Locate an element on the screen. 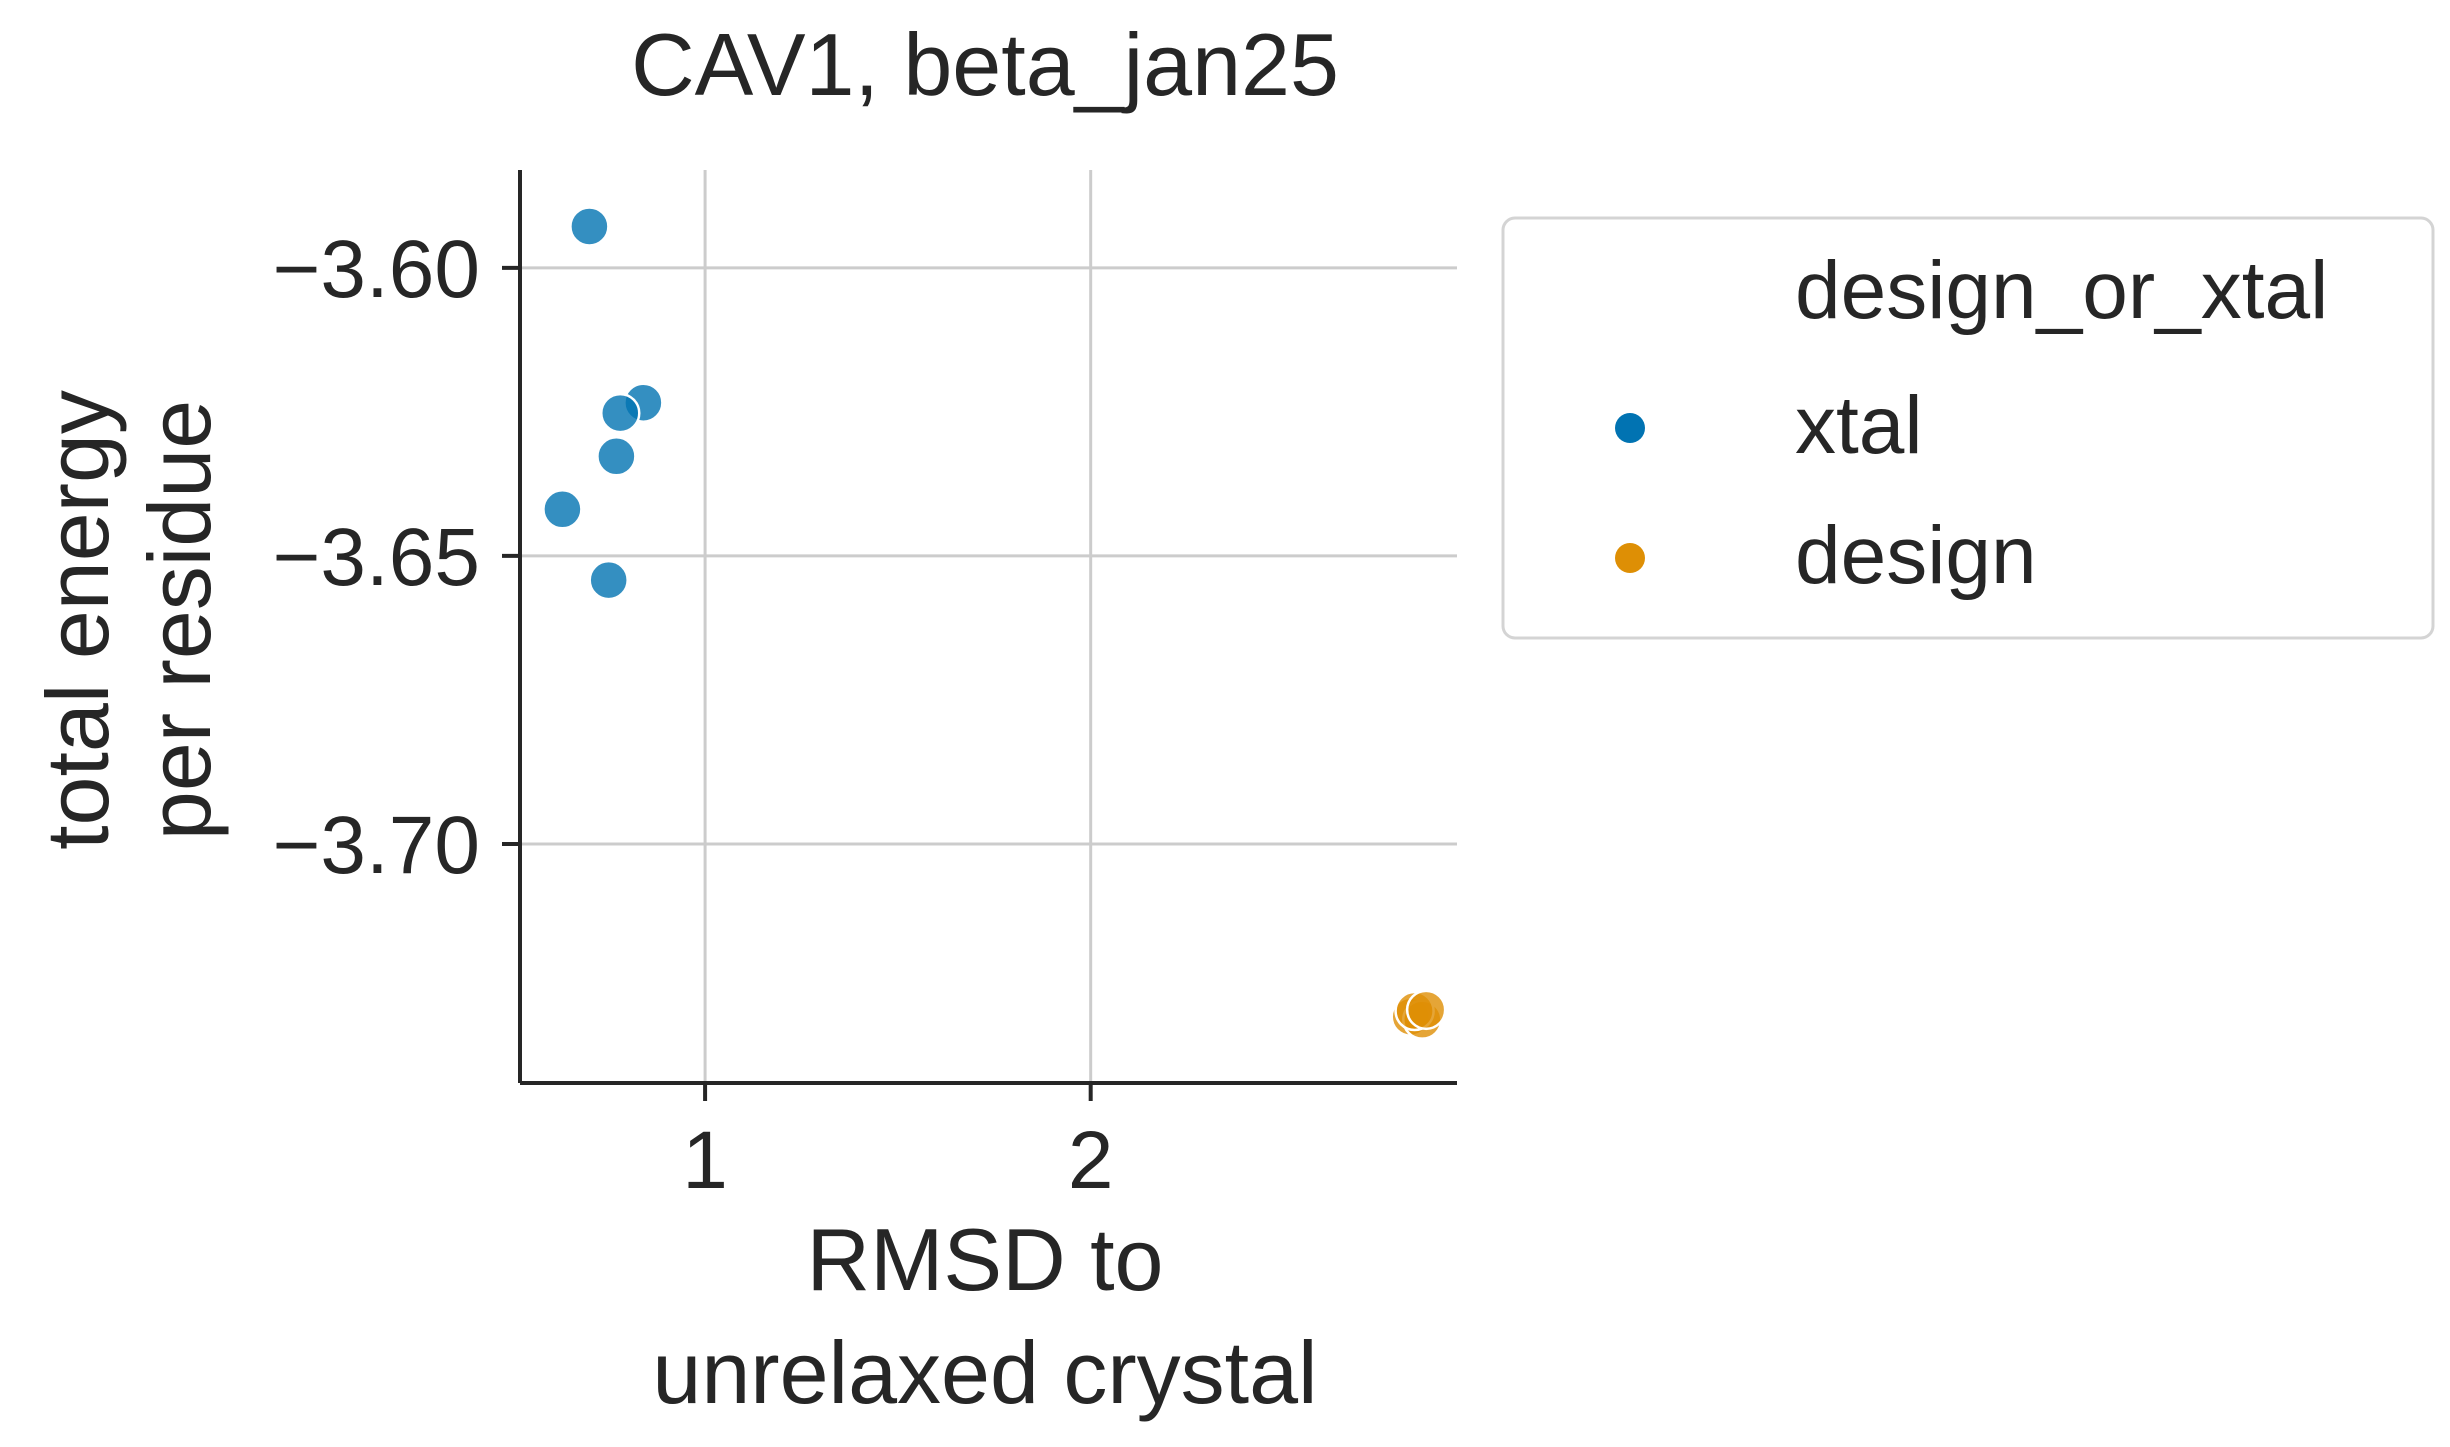 This screenshot has width=2450, height=1447. legend: design_or_xtal xtal design is located at coordinates (1968, 428).